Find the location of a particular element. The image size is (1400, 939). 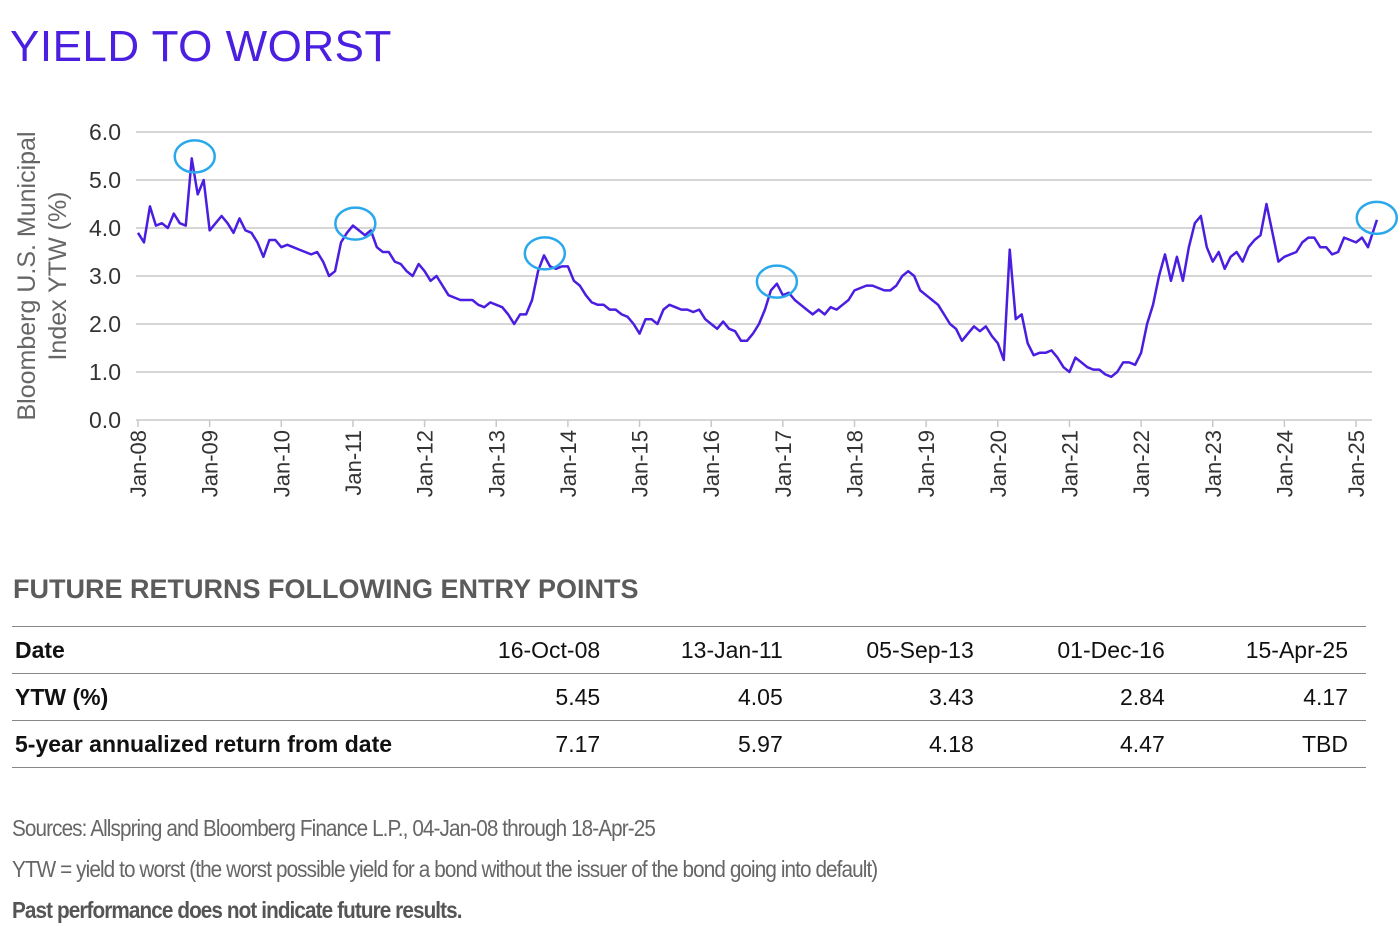

x-tick-label: Jan-08 is located at coordinates (138, 463).